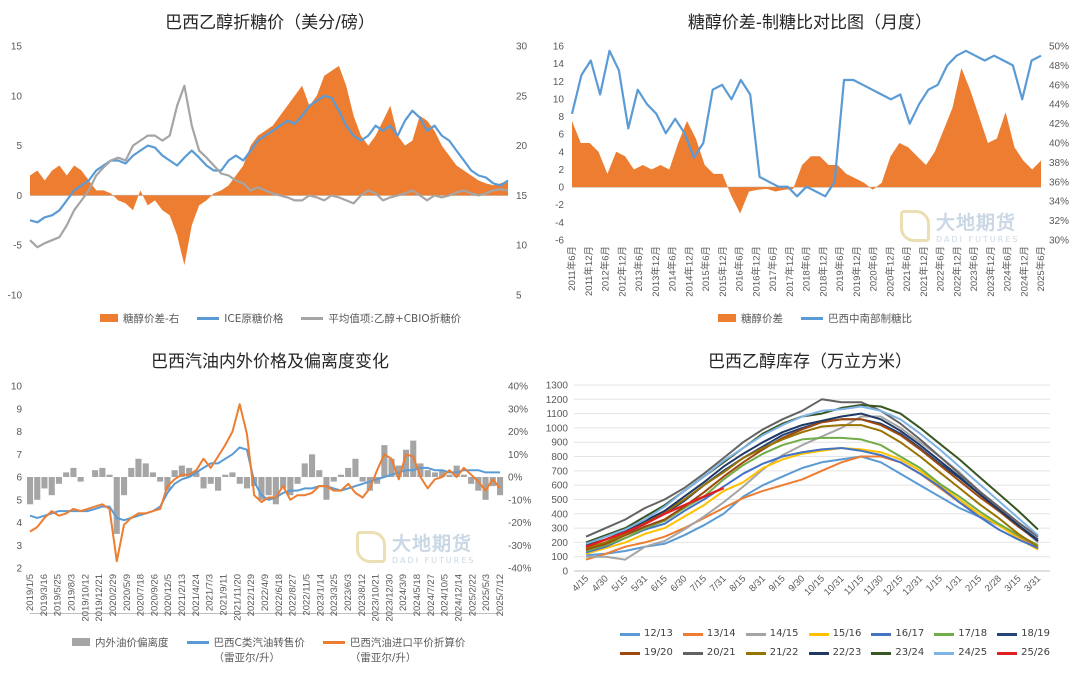  What do you see at coordinates (659, 583) in the screenshot?
I see `x-tick: 6/15` at bounding box center [659, 583].